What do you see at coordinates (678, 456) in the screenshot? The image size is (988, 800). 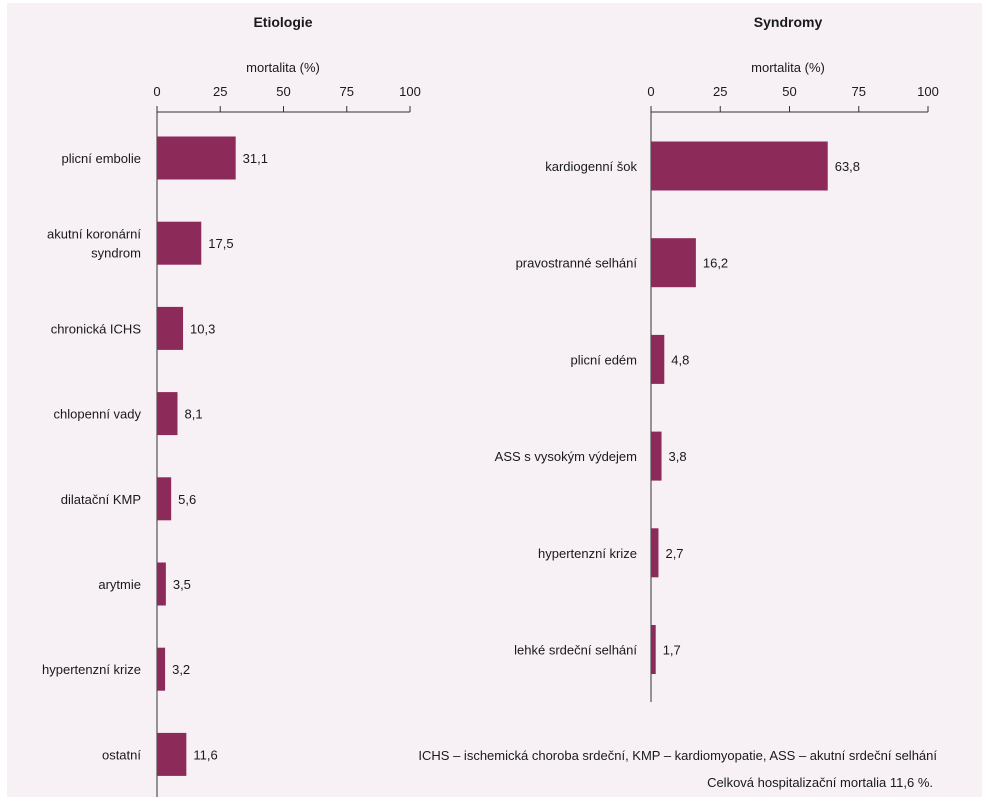 I see `bar-value-label: 3,8` at bounding box center [678, 456].